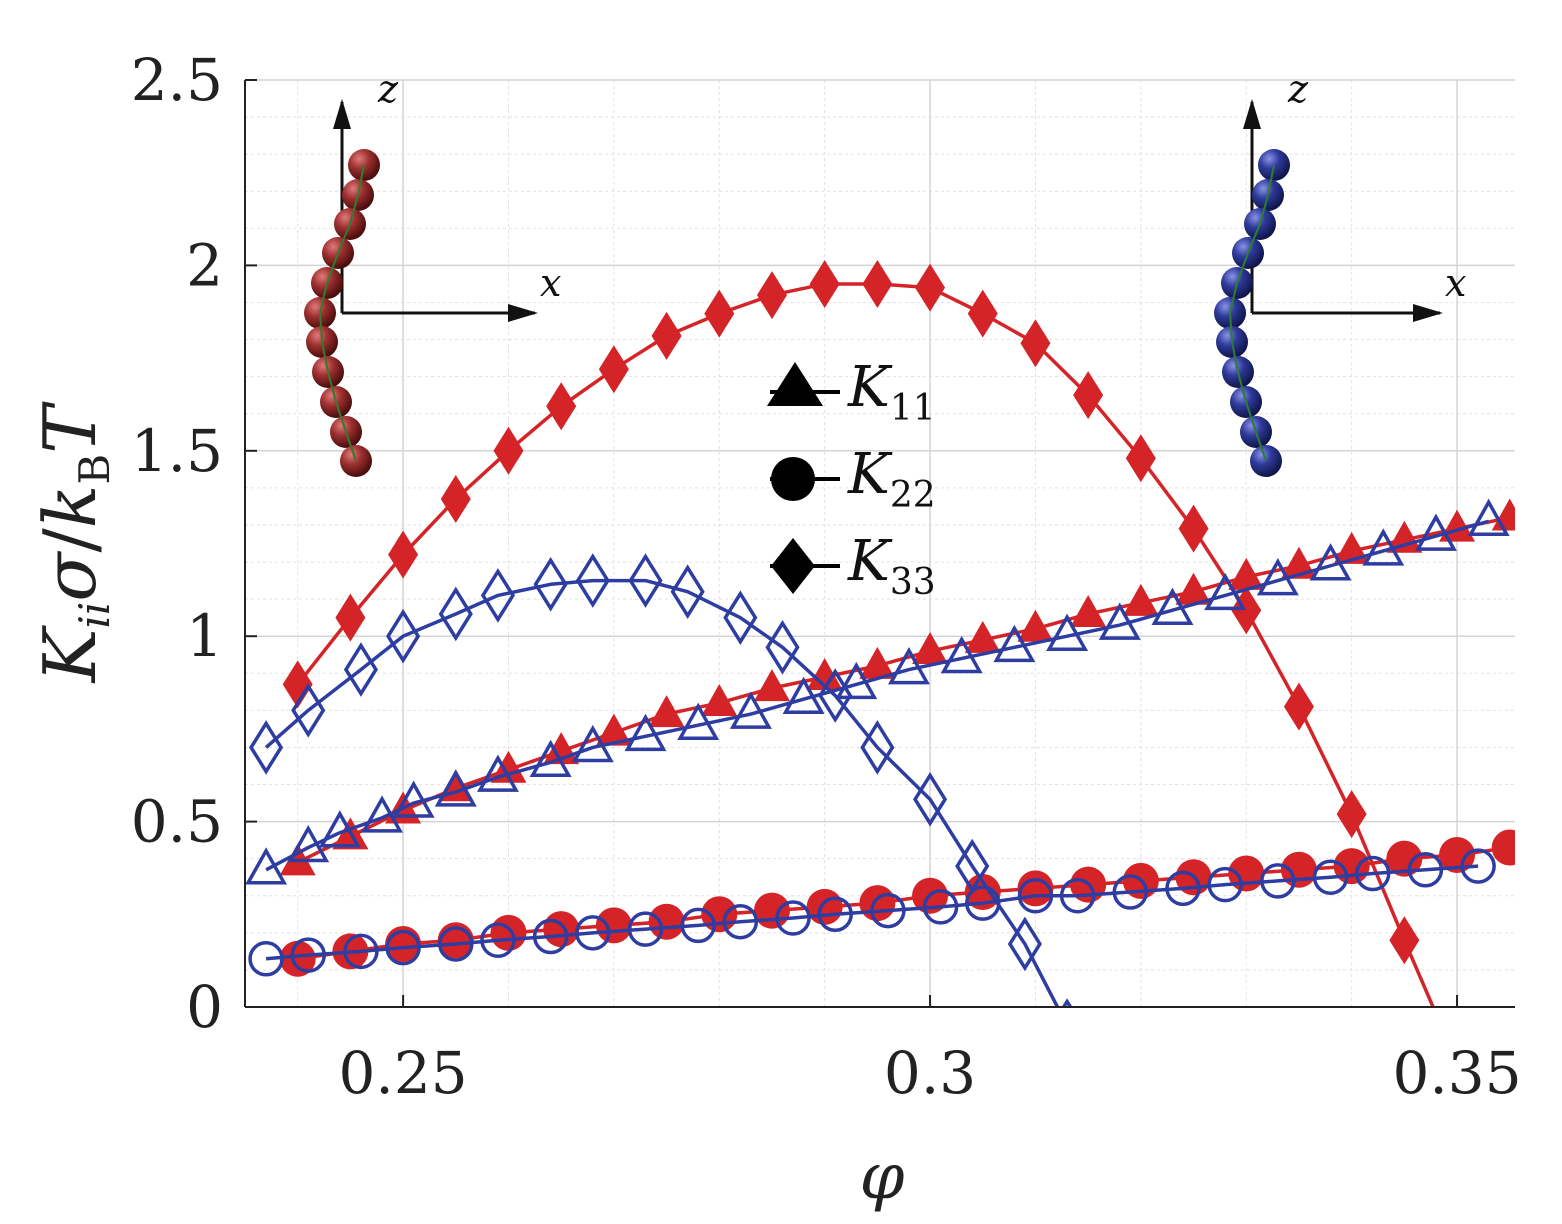  I want to click on legend: K11 K22 K33, so click(851, 479).